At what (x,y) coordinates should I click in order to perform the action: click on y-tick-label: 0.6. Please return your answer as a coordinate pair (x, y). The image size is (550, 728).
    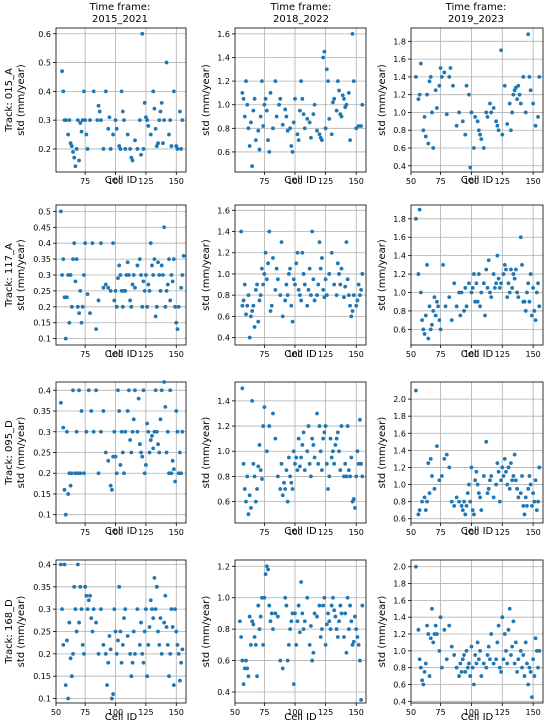
    Looking at the image, I should click on (223, 502).